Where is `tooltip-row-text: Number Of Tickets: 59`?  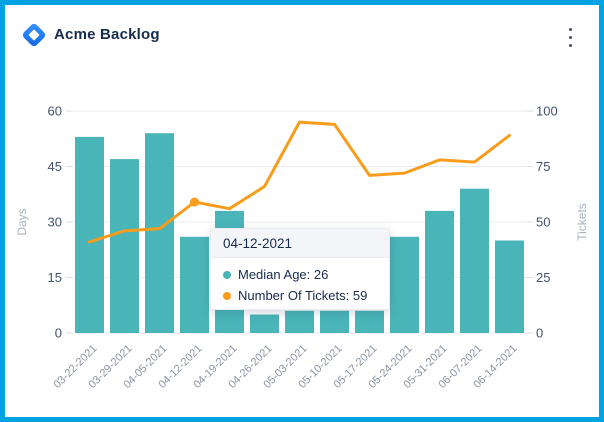
tooltip-row-text: Number Of Tickets: 59 is located at coordinates (303, 295).